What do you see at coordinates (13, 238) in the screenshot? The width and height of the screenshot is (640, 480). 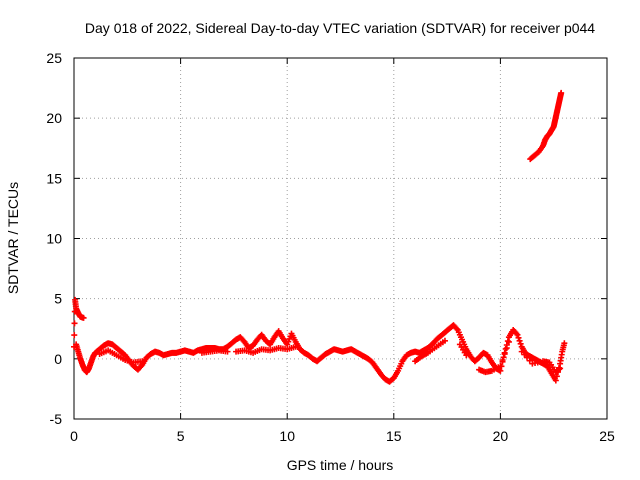 I see `y-axis-label: SDTVAR / TECUs` at bounding box center [13, 238].